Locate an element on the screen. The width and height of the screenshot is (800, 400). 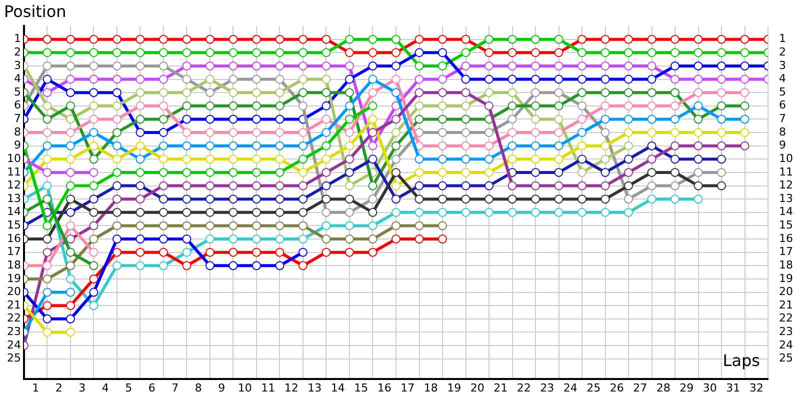
x-tick-label: 18 is located at coordinates (431, 387).